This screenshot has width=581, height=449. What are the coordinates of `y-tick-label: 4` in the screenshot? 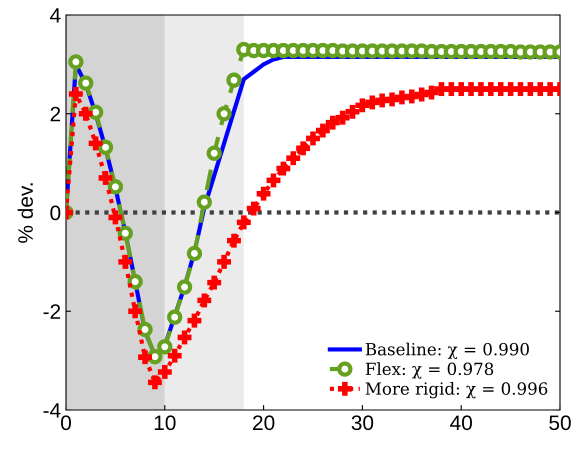 It's located at (55, 15).